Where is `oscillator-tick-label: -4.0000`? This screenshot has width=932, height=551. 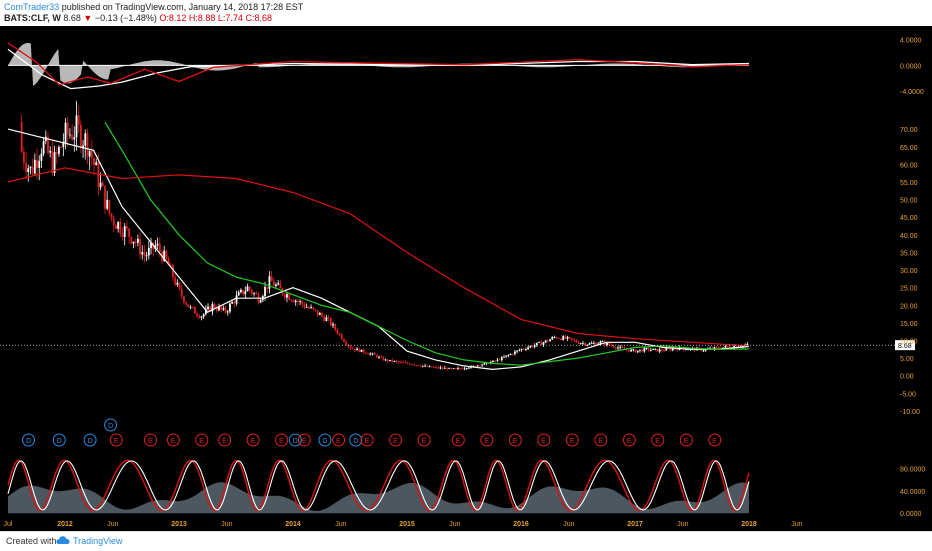 oscillator-tick-label: -4.0000 is located at coordinates (912, 92).